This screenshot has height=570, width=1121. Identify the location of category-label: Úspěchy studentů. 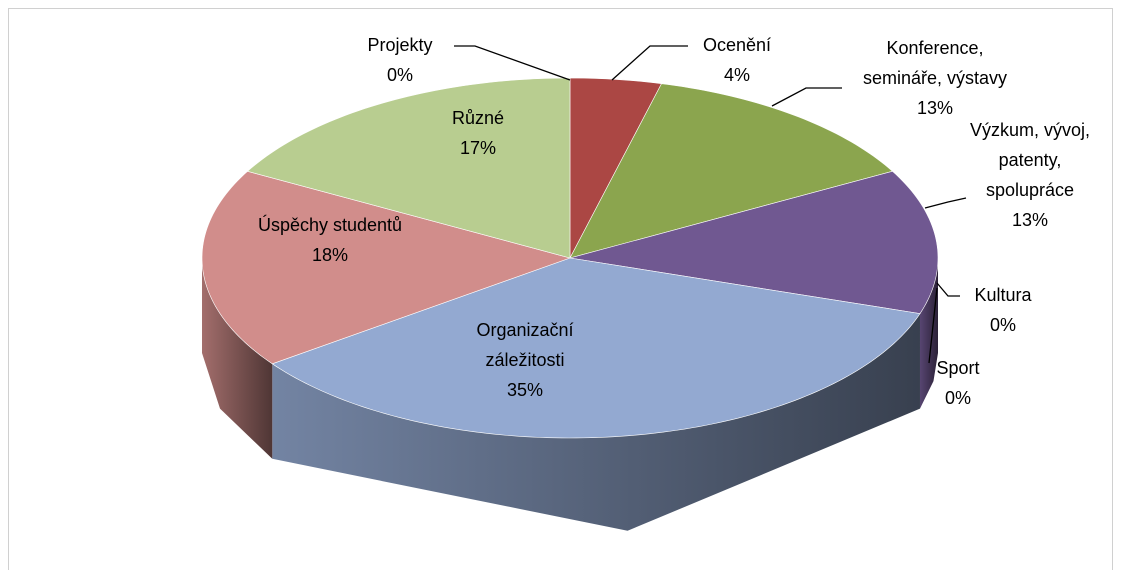
(330, 225).